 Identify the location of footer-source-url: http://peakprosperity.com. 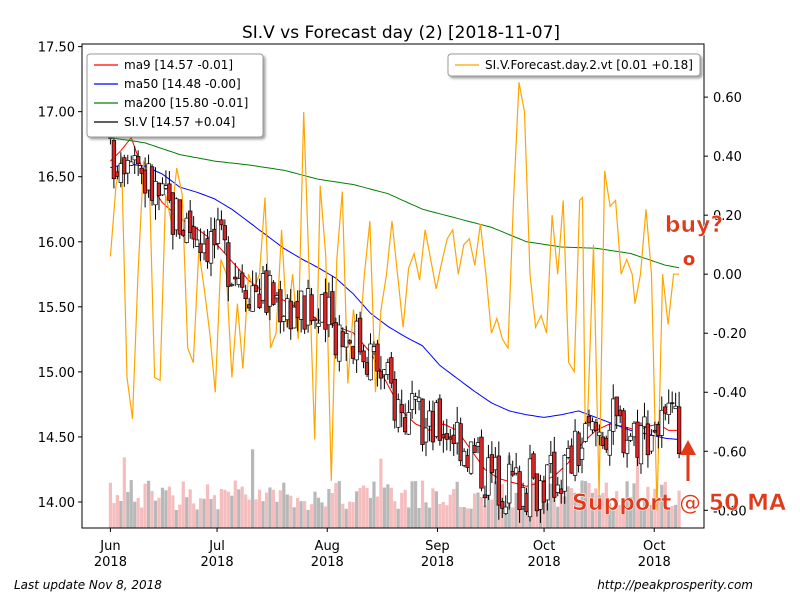
(675, 585).